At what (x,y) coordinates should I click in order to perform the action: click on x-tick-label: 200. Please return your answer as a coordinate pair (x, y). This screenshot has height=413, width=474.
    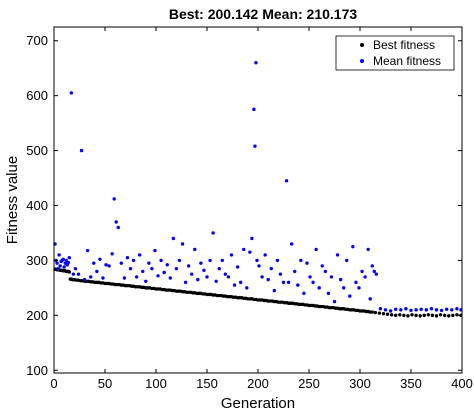
    Looking at the image, I should click on (258, 383).